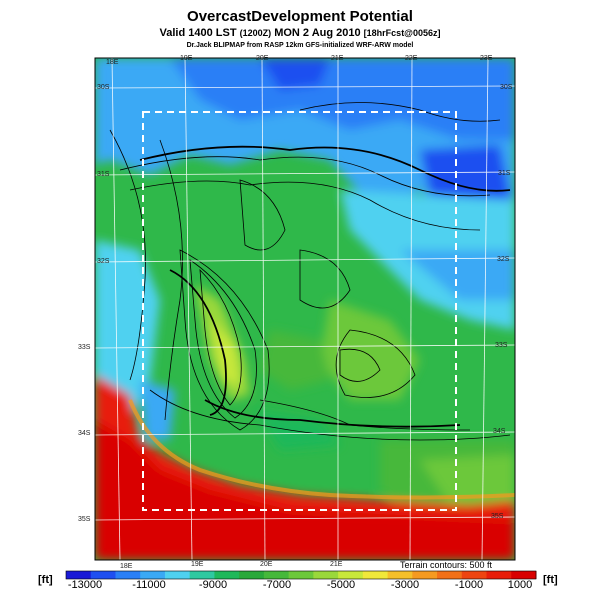 The image size is (600, 600). What do you see at coordinates (103, 174) in the screenshot?
I see `lat-label-left: 31S` at bounding box center [103, 174].